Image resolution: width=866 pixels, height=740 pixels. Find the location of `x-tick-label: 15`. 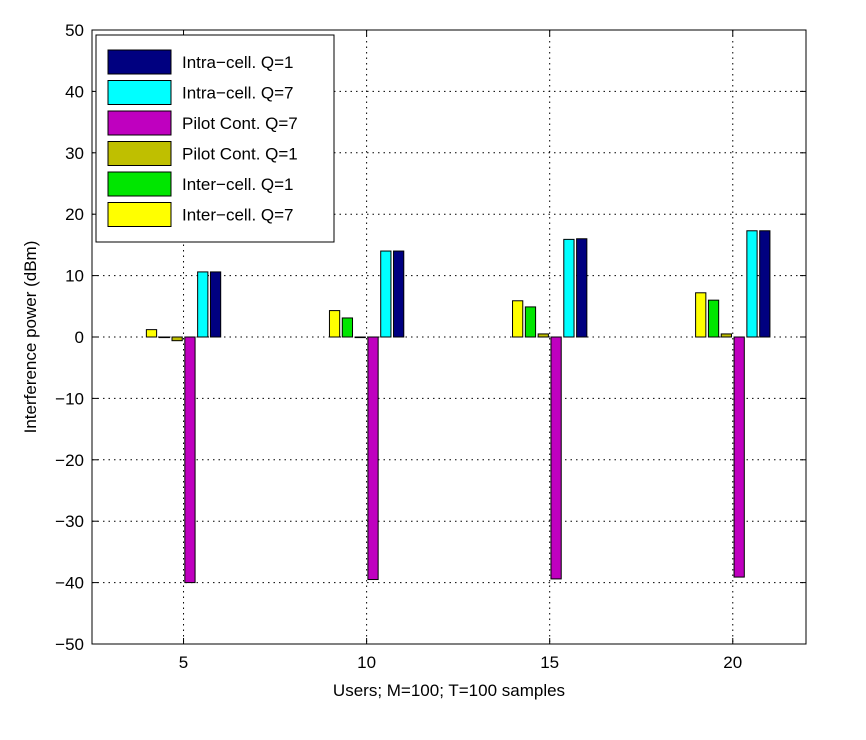

x-tick-label: 15 is located at coordinates (549, 662).